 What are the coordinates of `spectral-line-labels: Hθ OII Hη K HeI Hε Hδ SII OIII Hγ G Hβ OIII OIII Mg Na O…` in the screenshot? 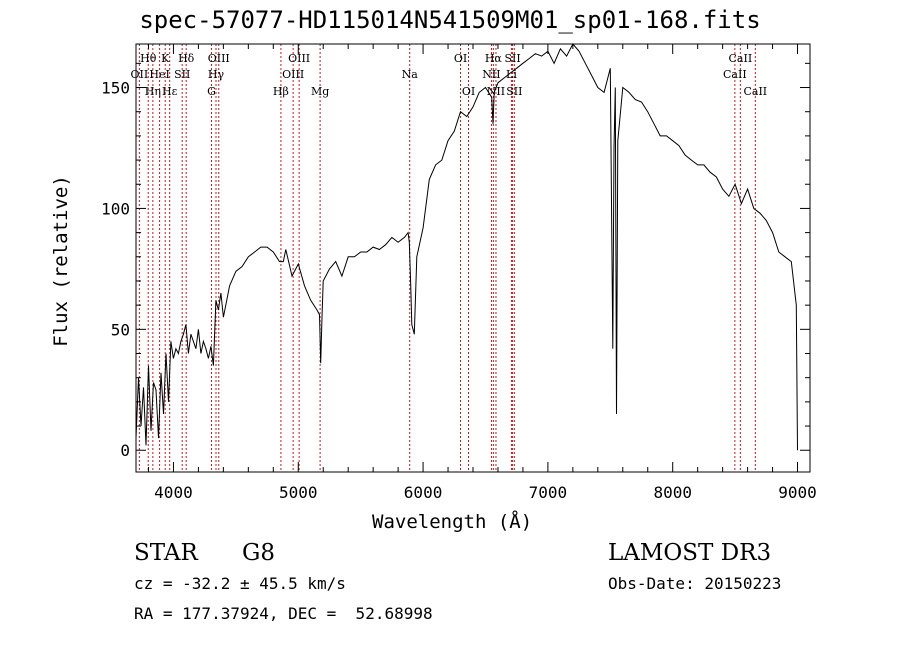 It's located at (449, 75).